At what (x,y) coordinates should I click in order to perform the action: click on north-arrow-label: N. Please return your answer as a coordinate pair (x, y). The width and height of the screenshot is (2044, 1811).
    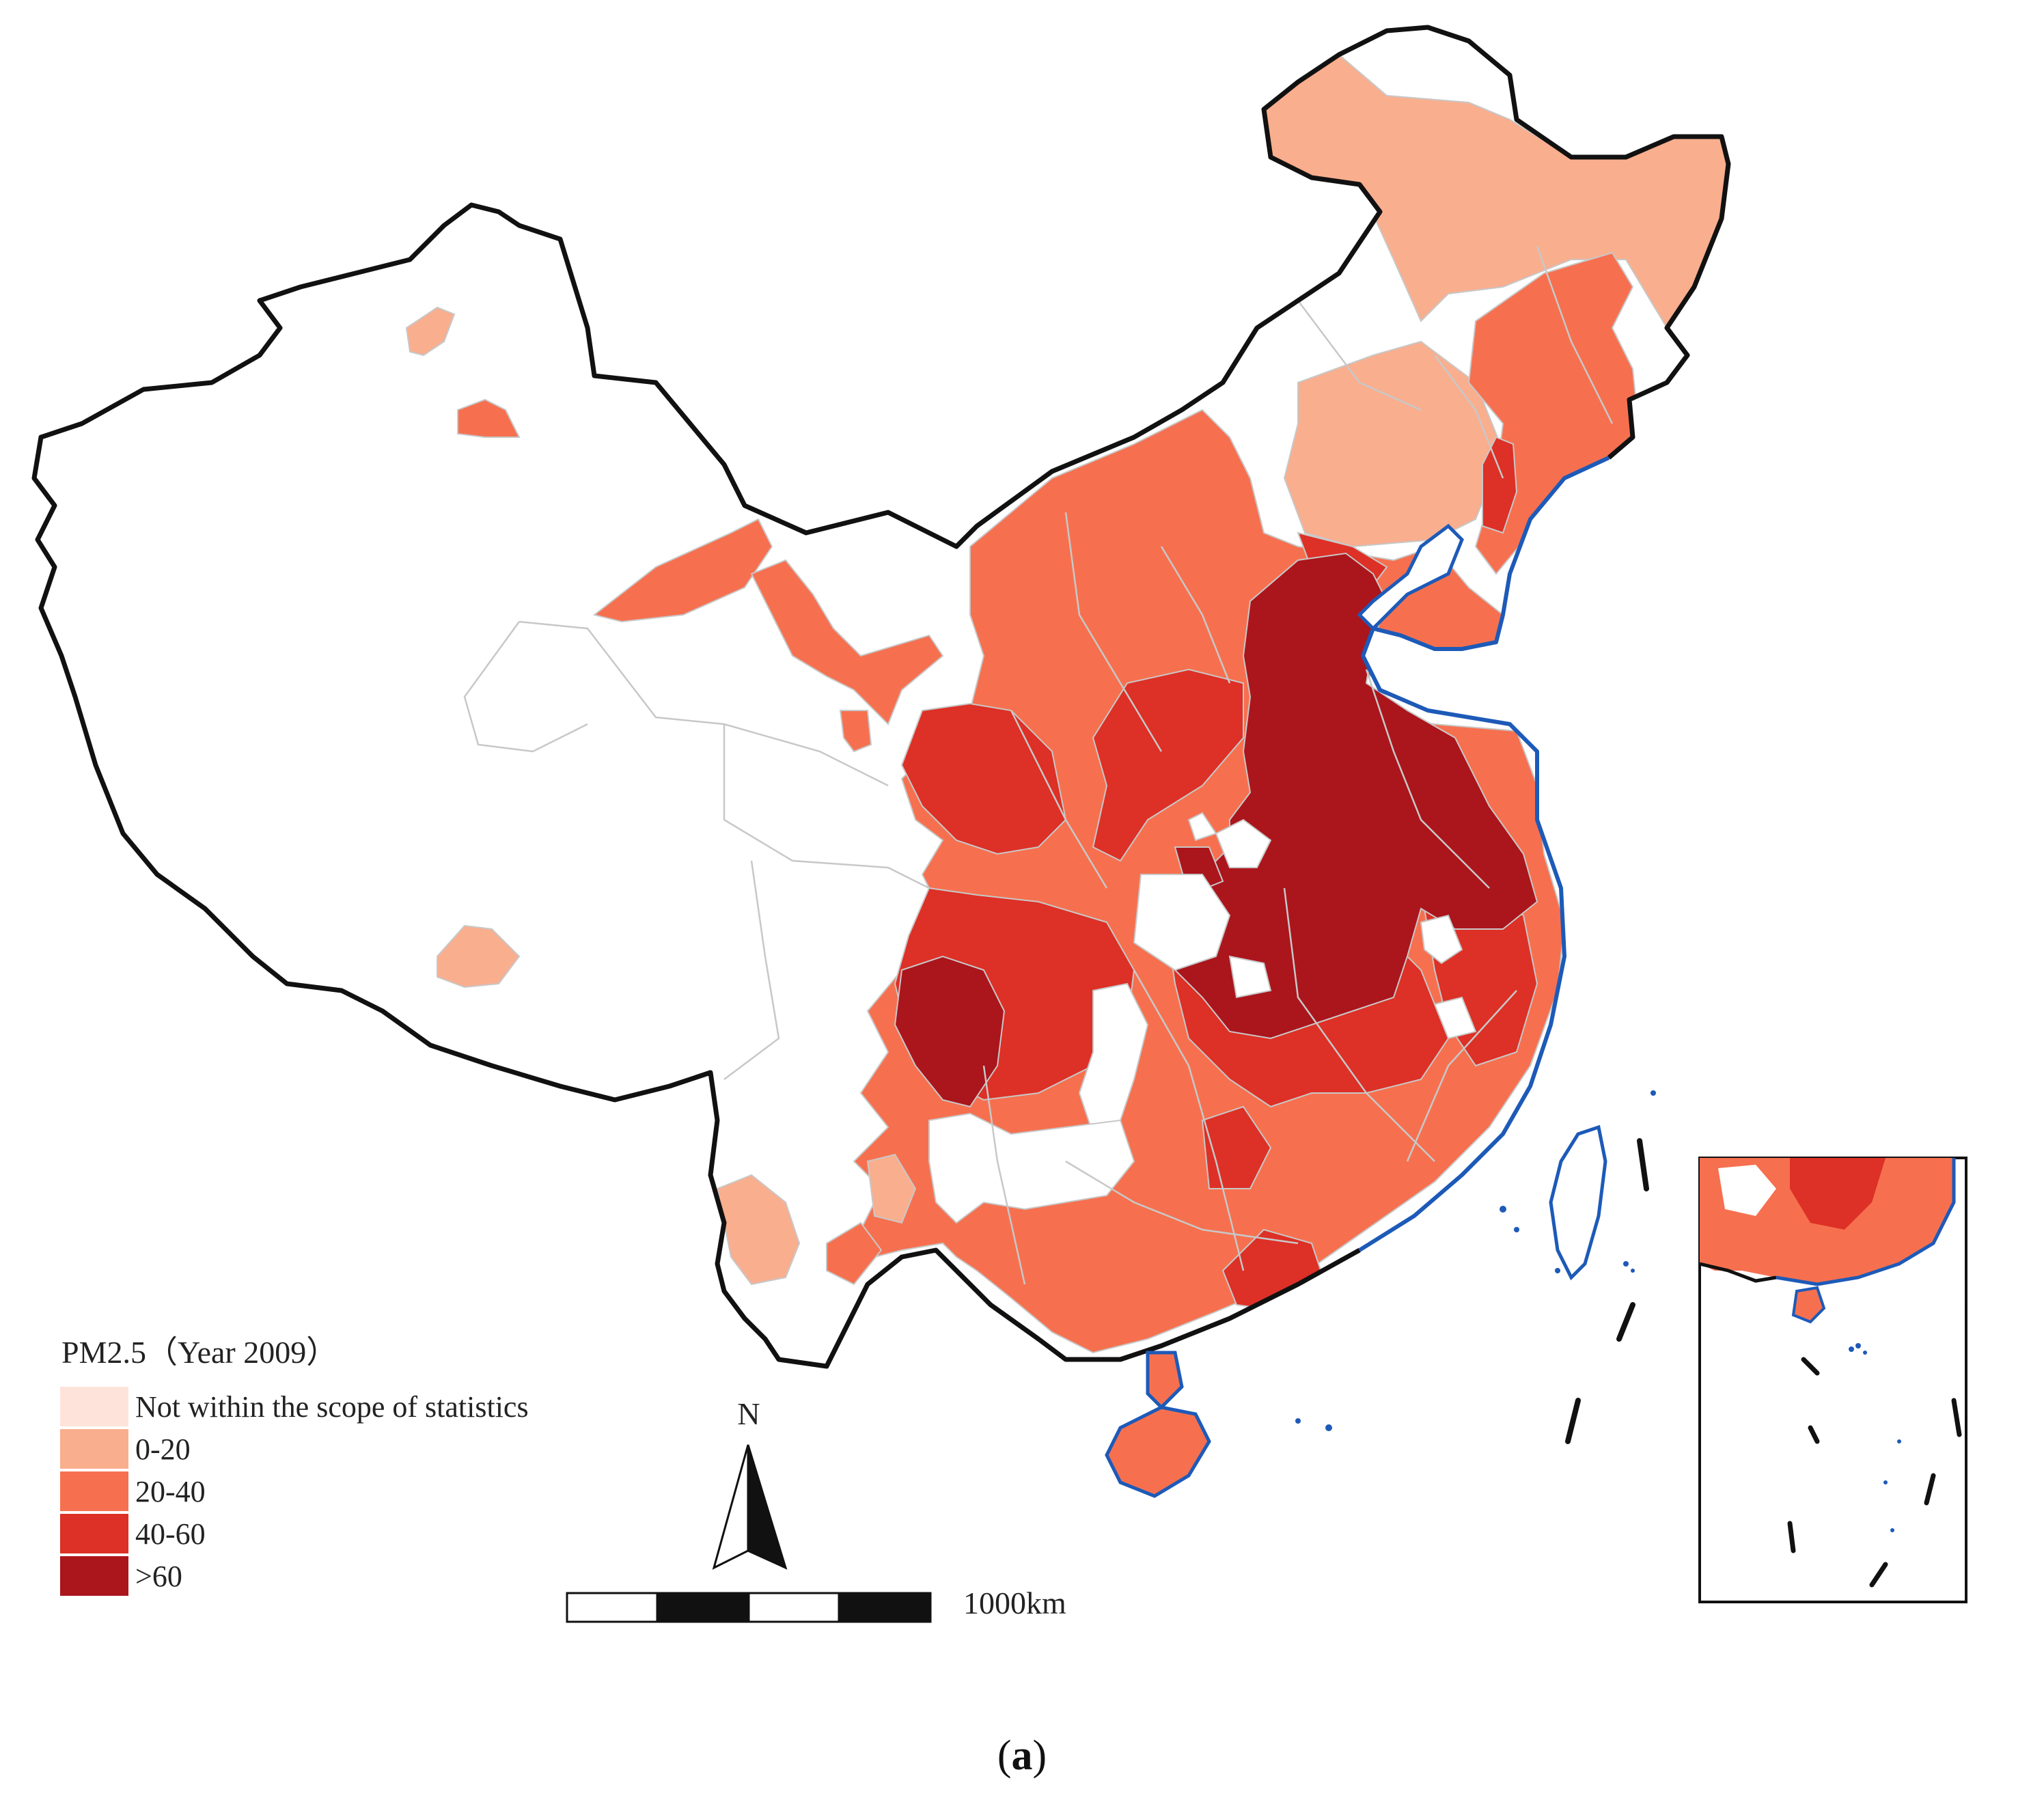
    Looking at the image, I should click on (748, 1413).